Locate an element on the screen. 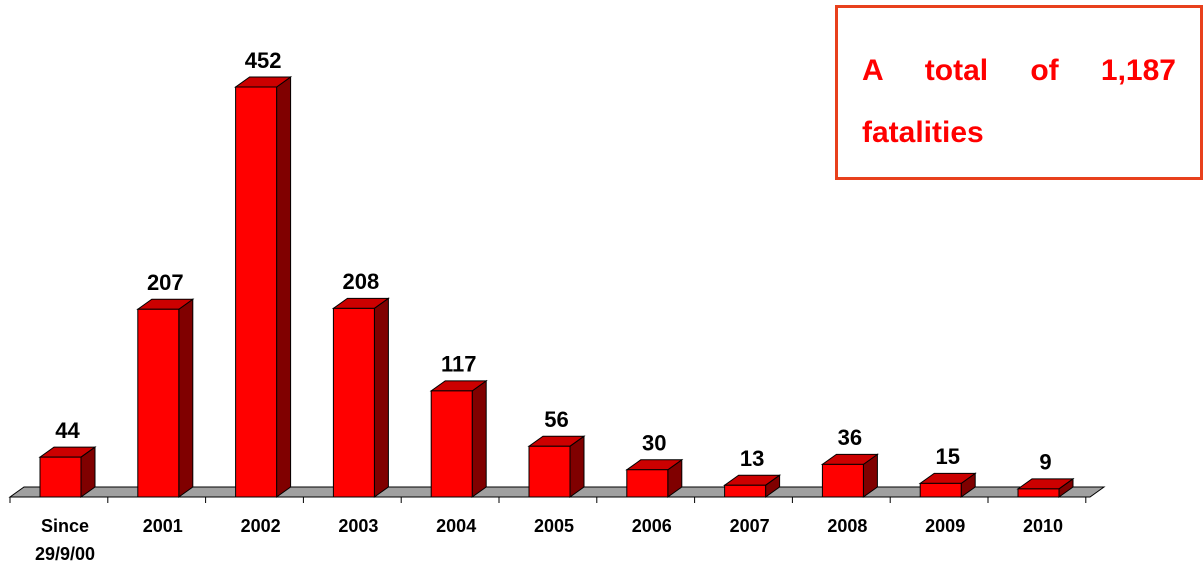  x-tick-label: 2009 is located at coordinates (945, 526).